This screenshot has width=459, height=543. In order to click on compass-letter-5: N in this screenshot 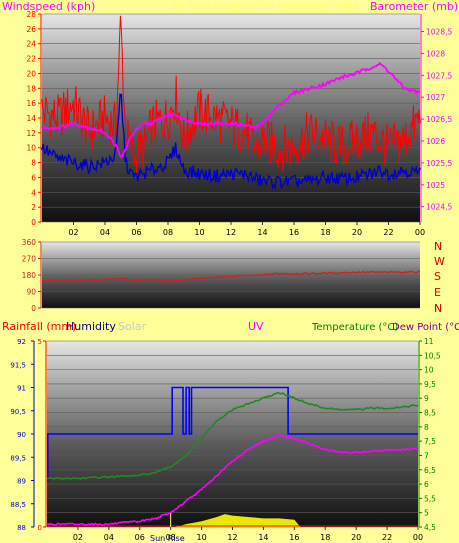, I will do `click(438, 308)`.